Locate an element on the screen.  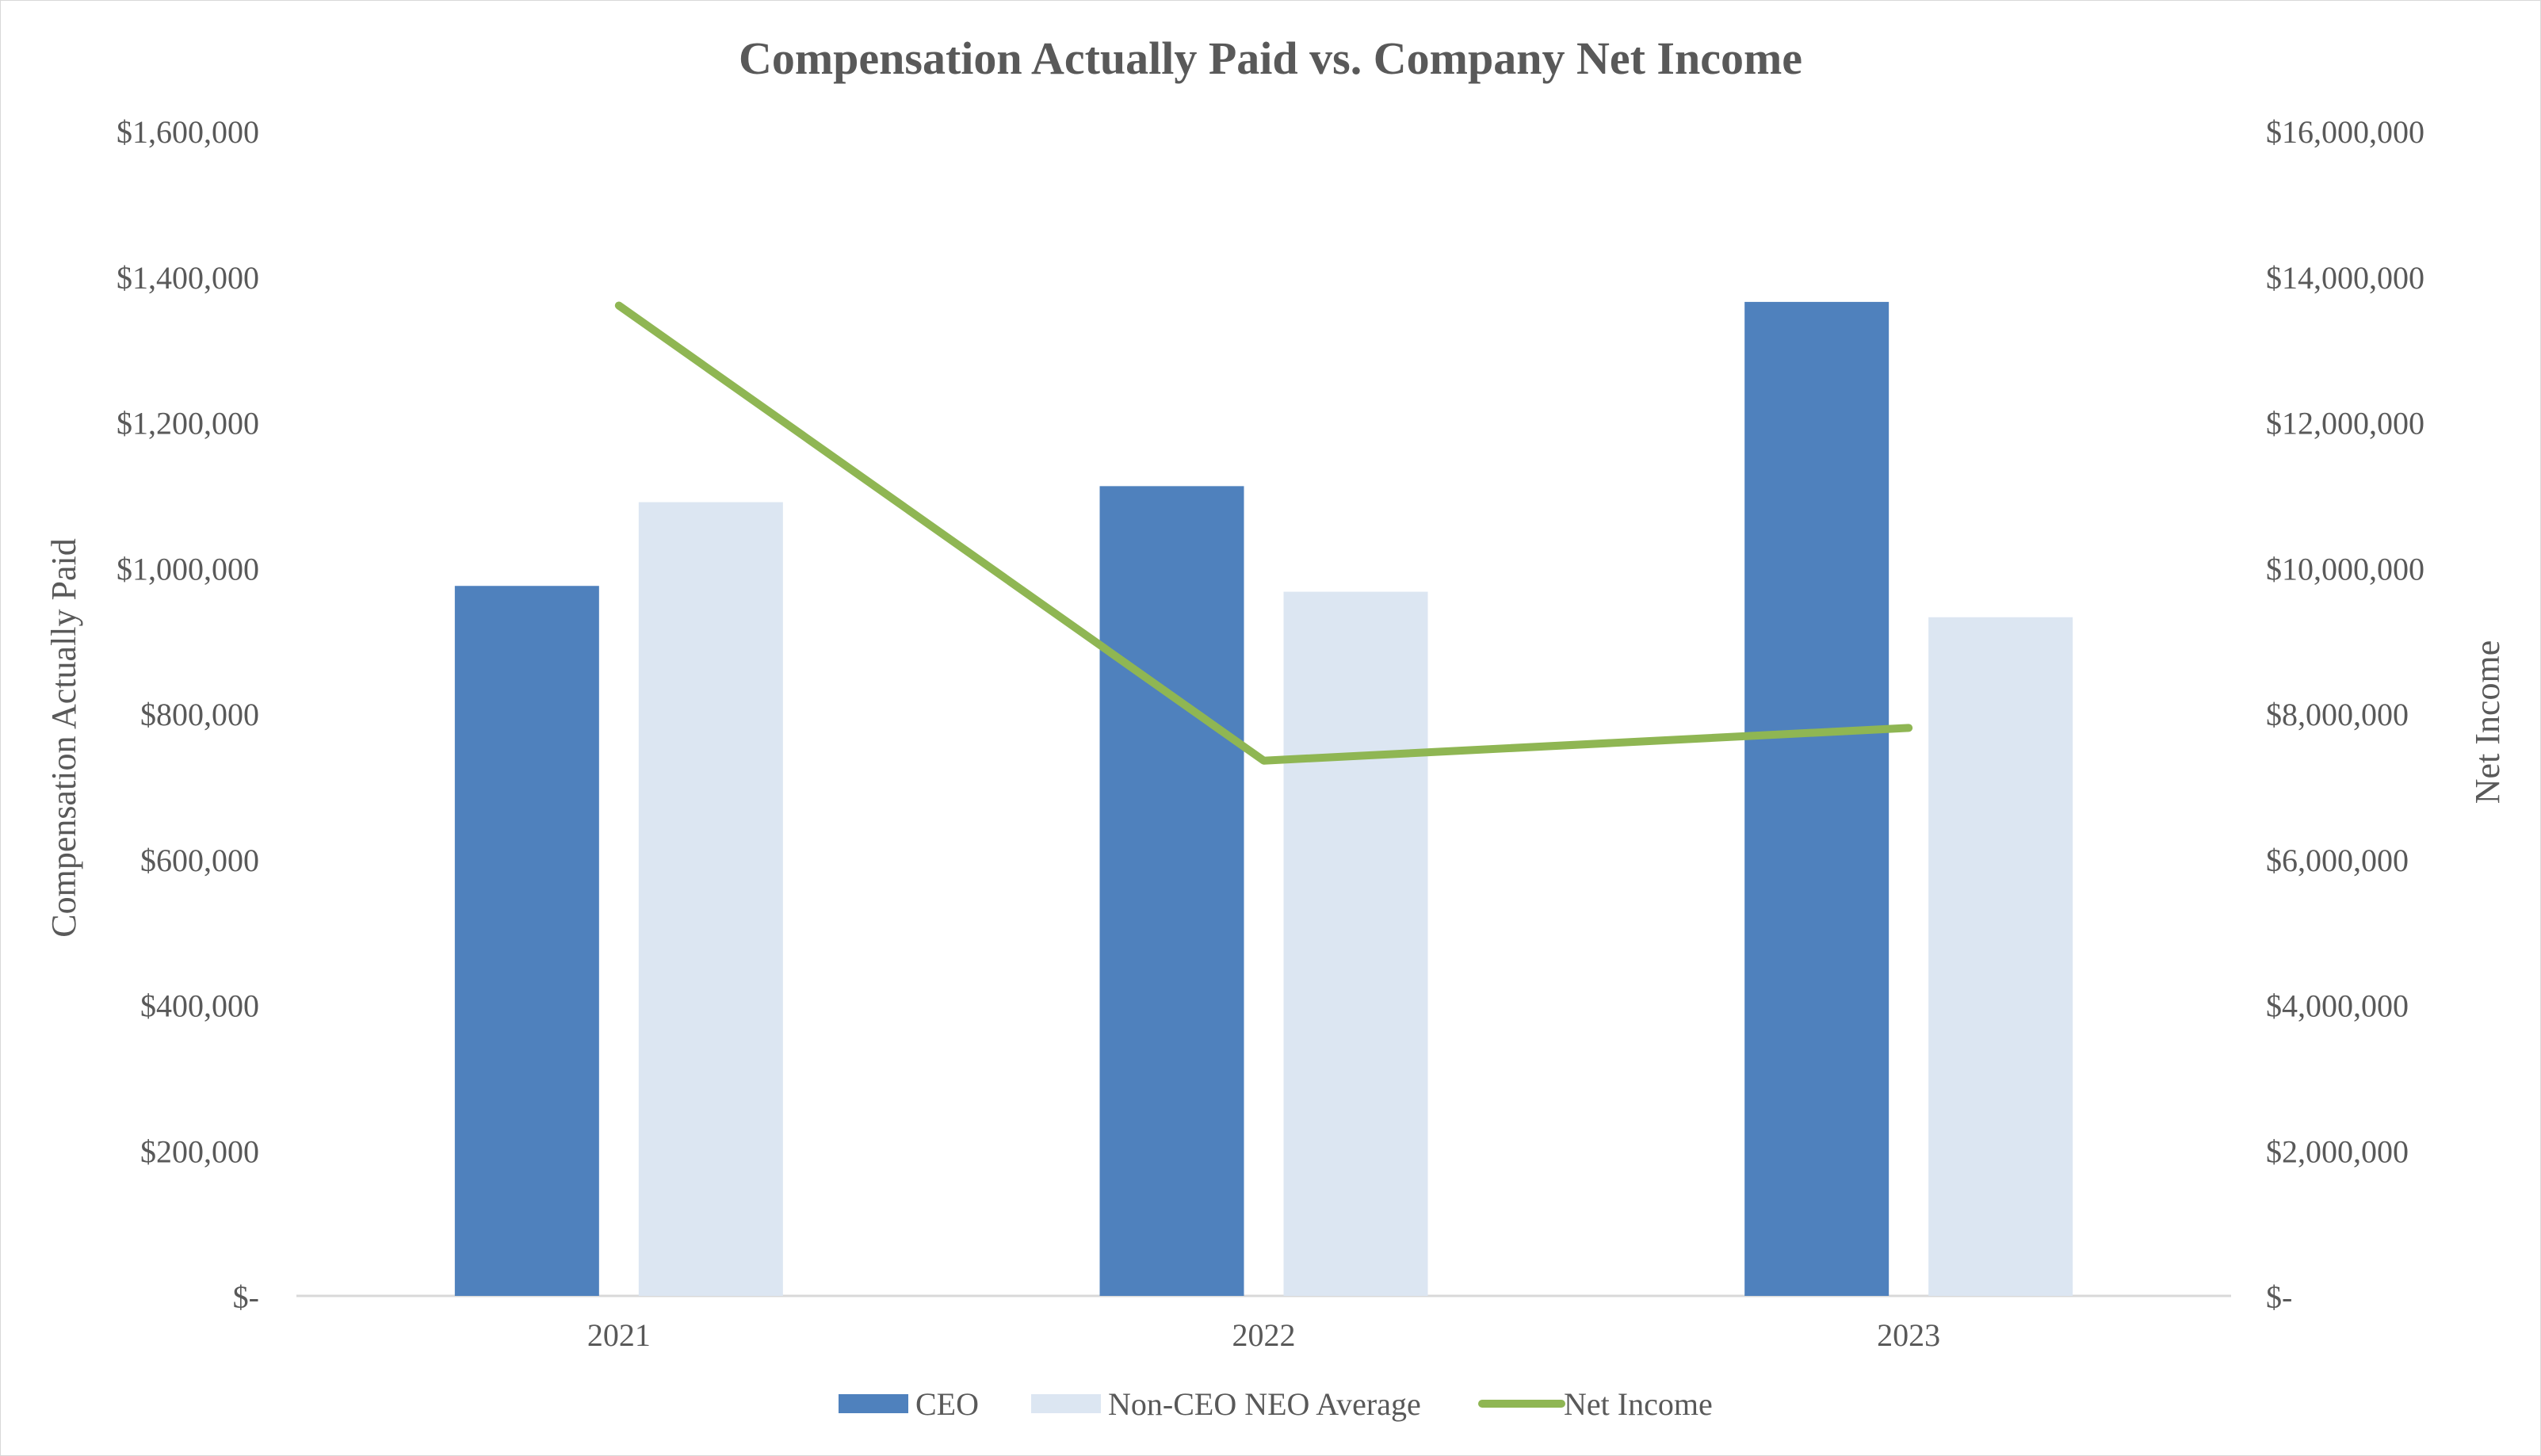
y-tick-label: $1,400,000 is located at coordinates (188, 278).